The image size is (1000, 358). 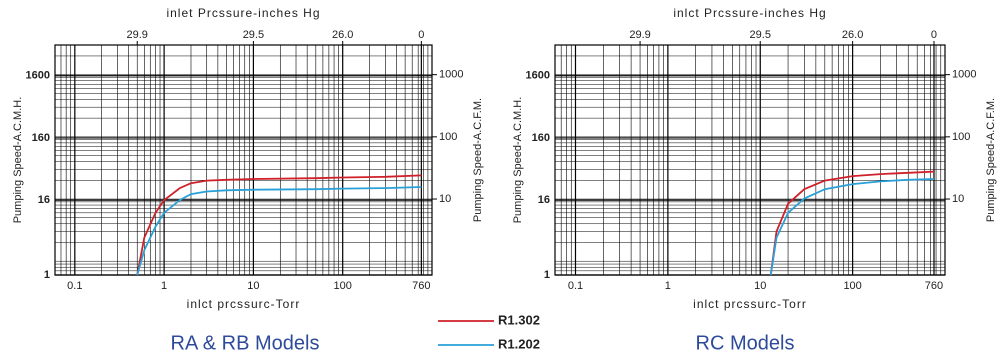 I want to click on legend-label: R1.202, so click(x=519, y=343).